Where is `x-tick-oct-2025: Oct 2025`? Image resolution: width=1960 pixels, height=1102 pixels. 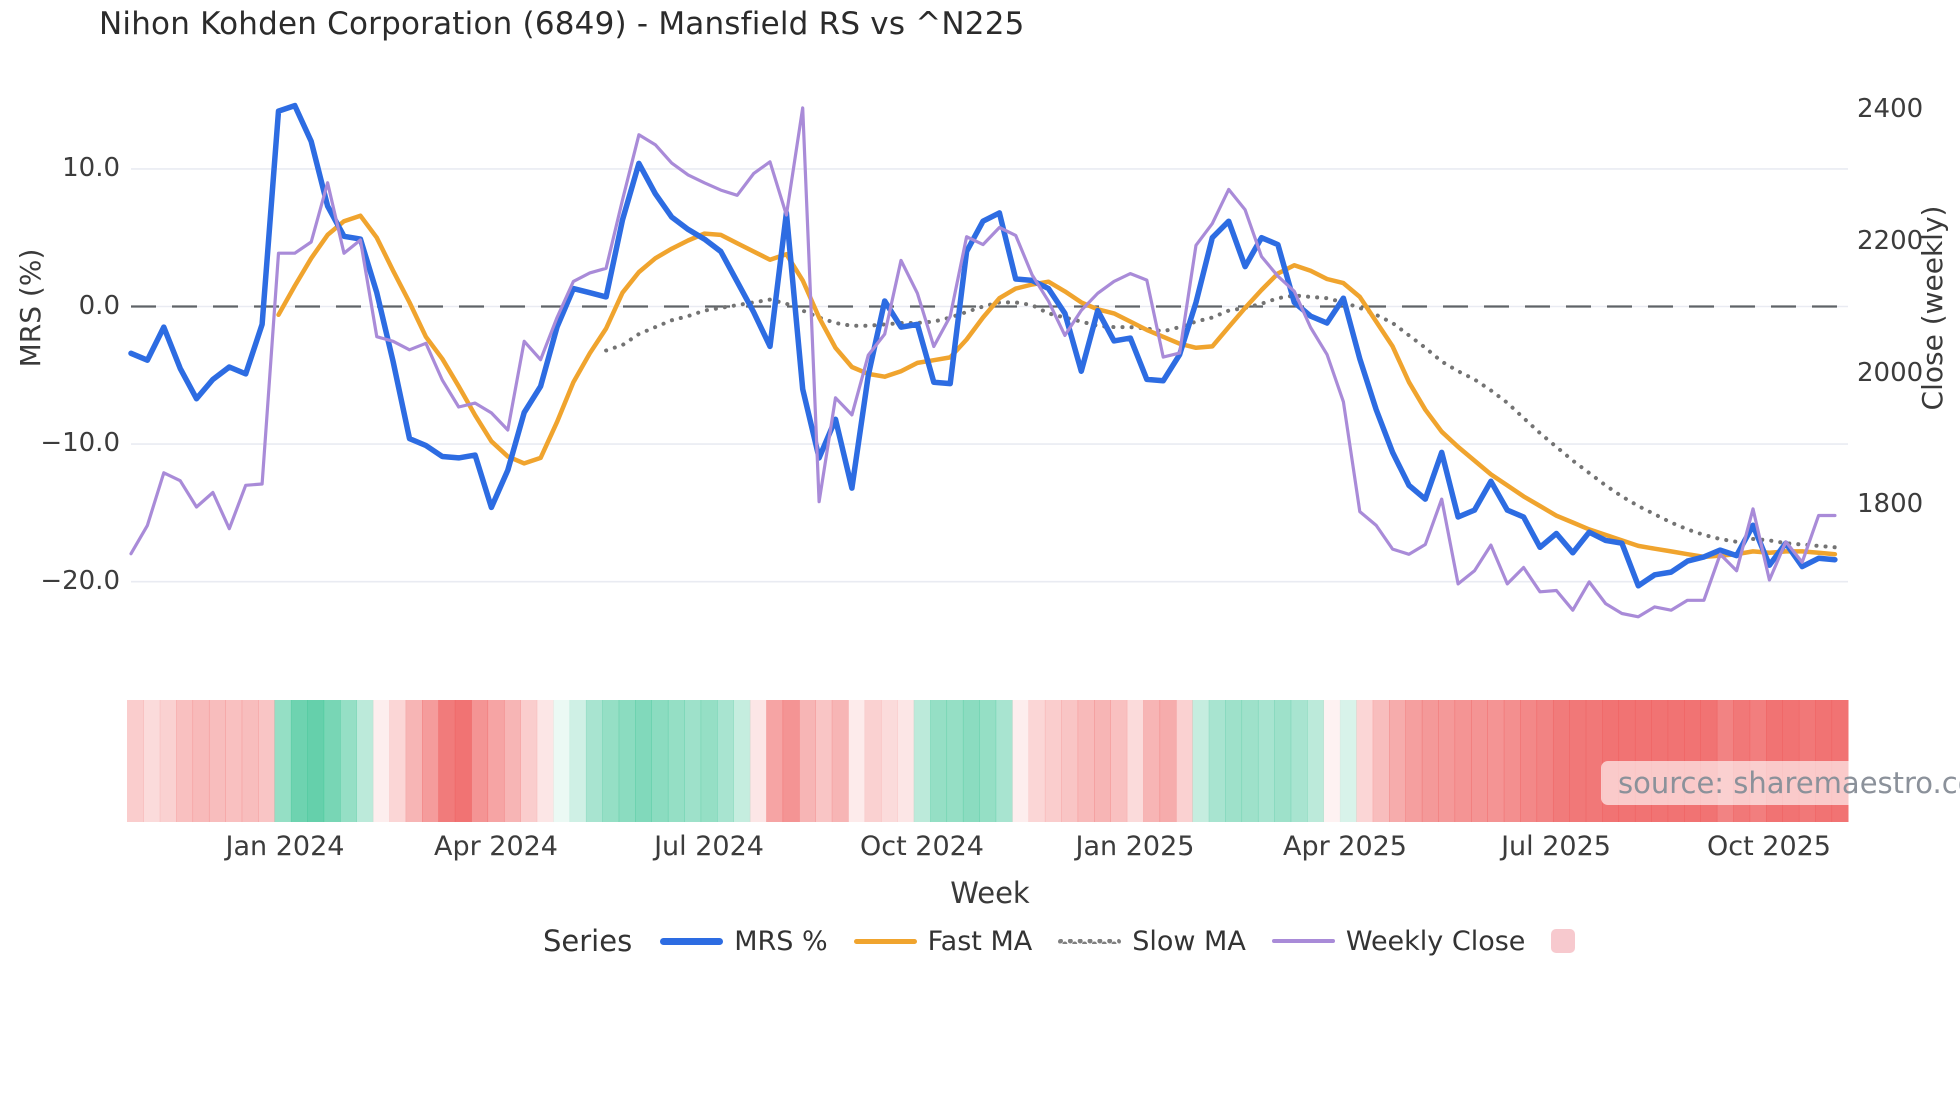
x-tick-oct-2025: Oct 2025 is located at coordinates (1769, 846).